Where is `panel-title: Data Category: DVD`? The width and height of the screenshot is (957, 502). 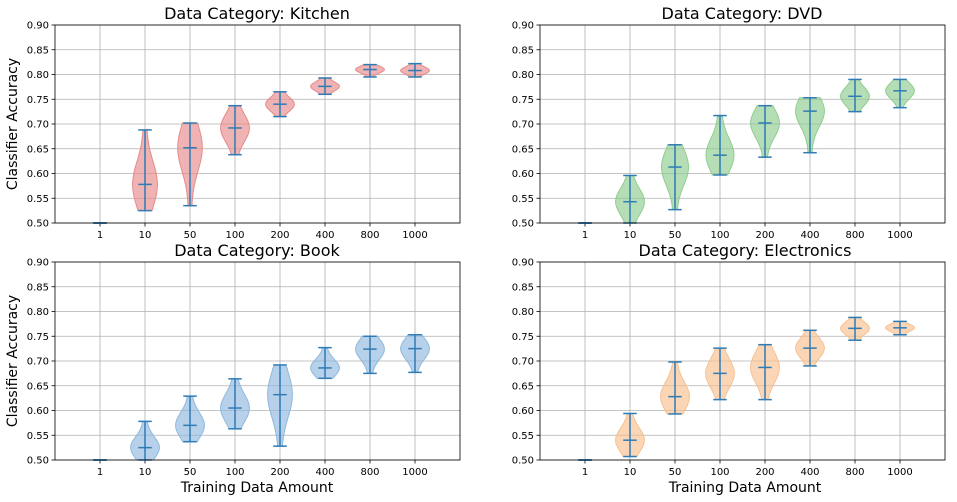
panel-title: Data Category: DVD is located at coordinates (742, 13).